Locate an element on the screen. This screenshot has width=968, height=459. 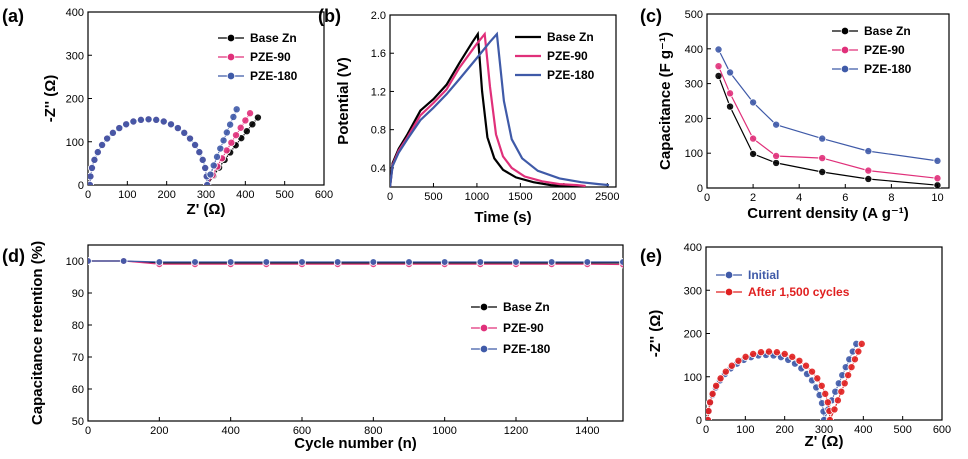
x-tick-label: 2000 is located at coordinates (564, 197).